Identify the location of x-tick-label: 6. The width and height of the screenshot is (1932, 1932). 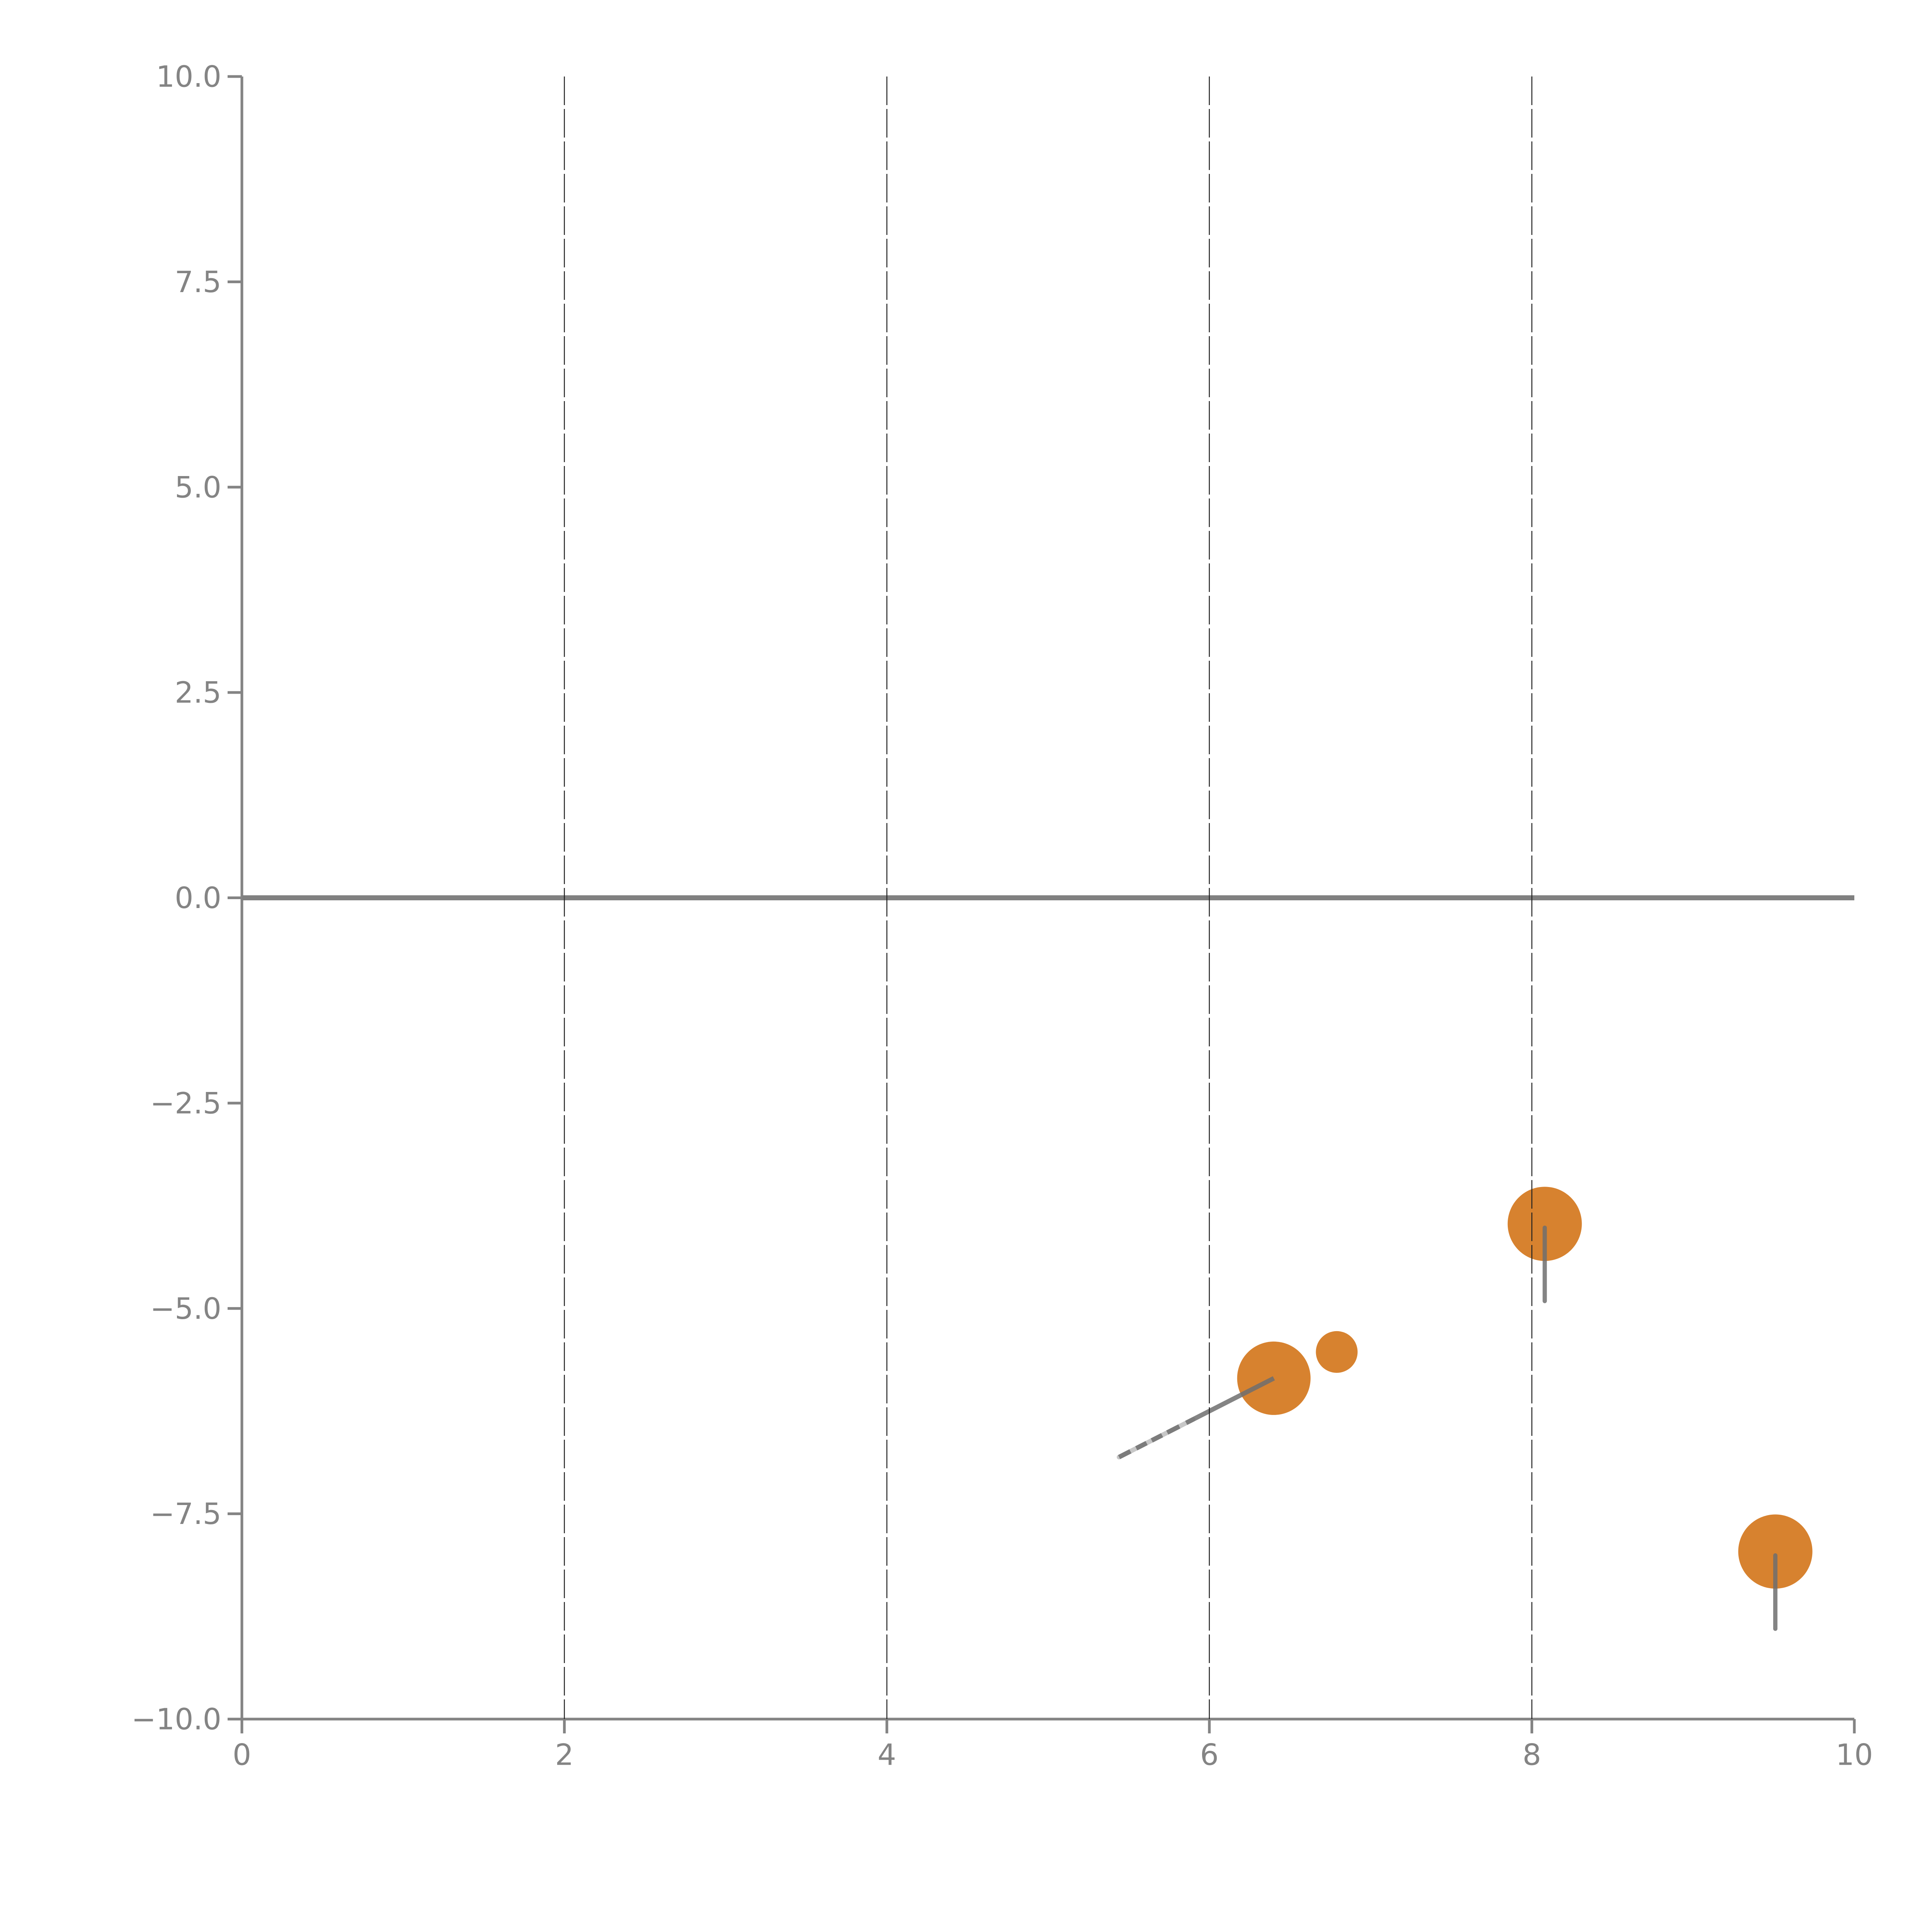
(1210, 1755).